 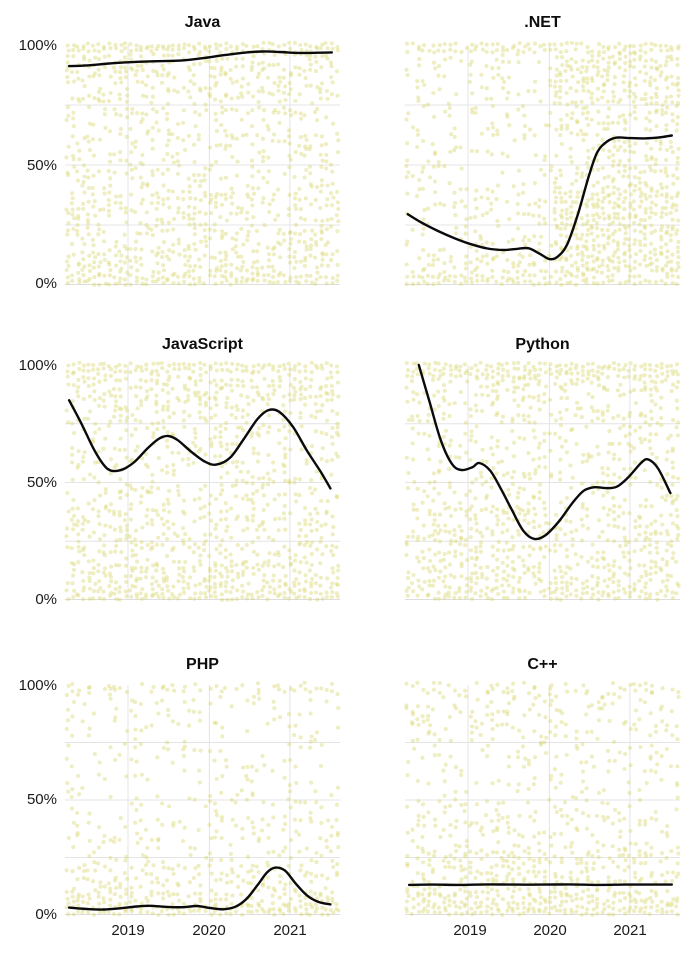 What do you see at coordinates (542, 798) in the screenshot?
I see `chart-canvas-cpp` at bounding box center [542, 798].